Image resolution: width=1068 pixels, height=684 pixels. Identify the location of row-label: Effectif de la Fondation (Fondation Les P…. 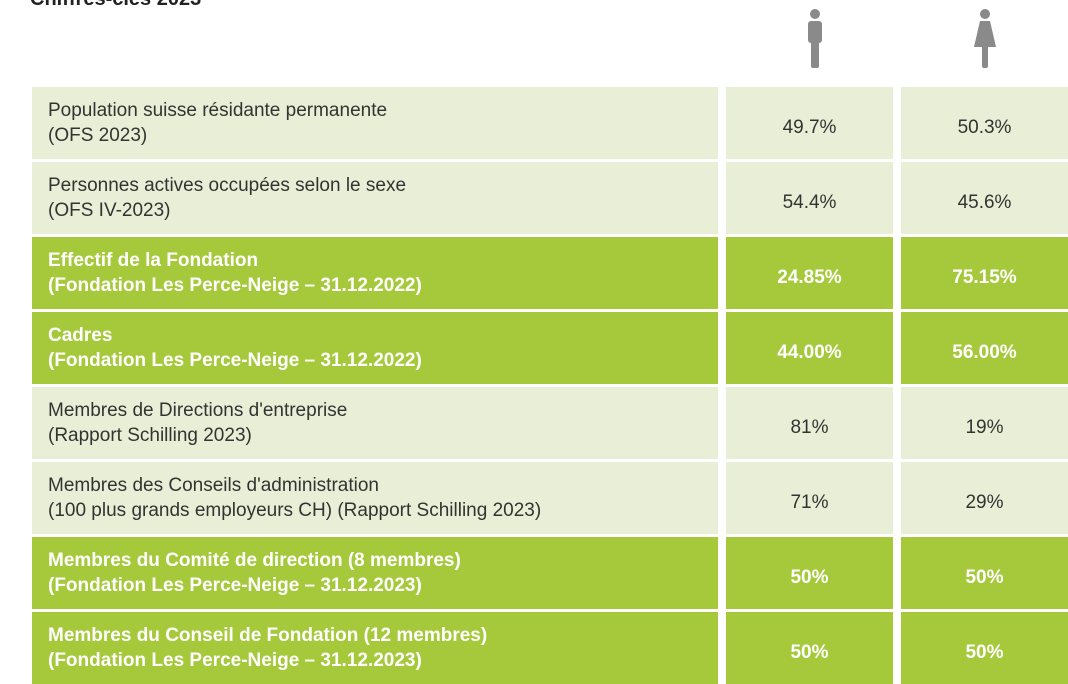
(375, 273).